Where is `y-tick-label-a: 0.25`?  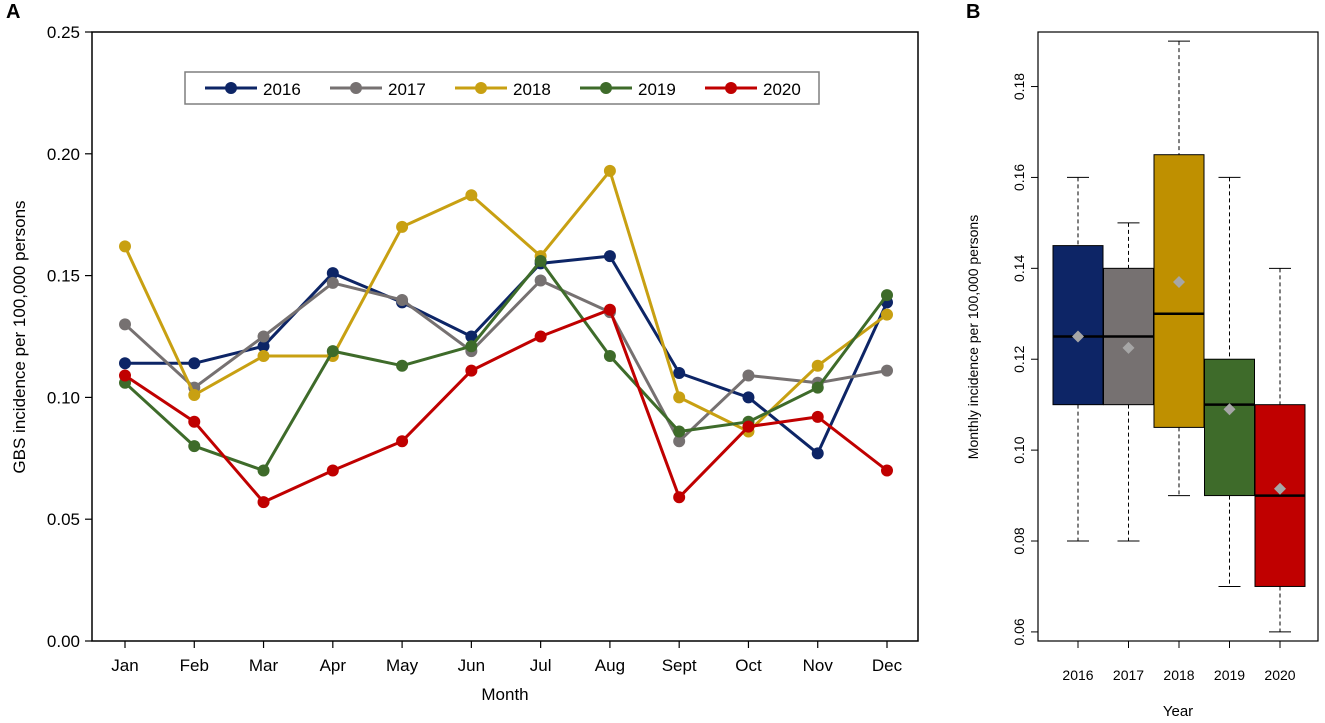
y-tick-label-a: 0.25 is located at coordinates (63, 32).